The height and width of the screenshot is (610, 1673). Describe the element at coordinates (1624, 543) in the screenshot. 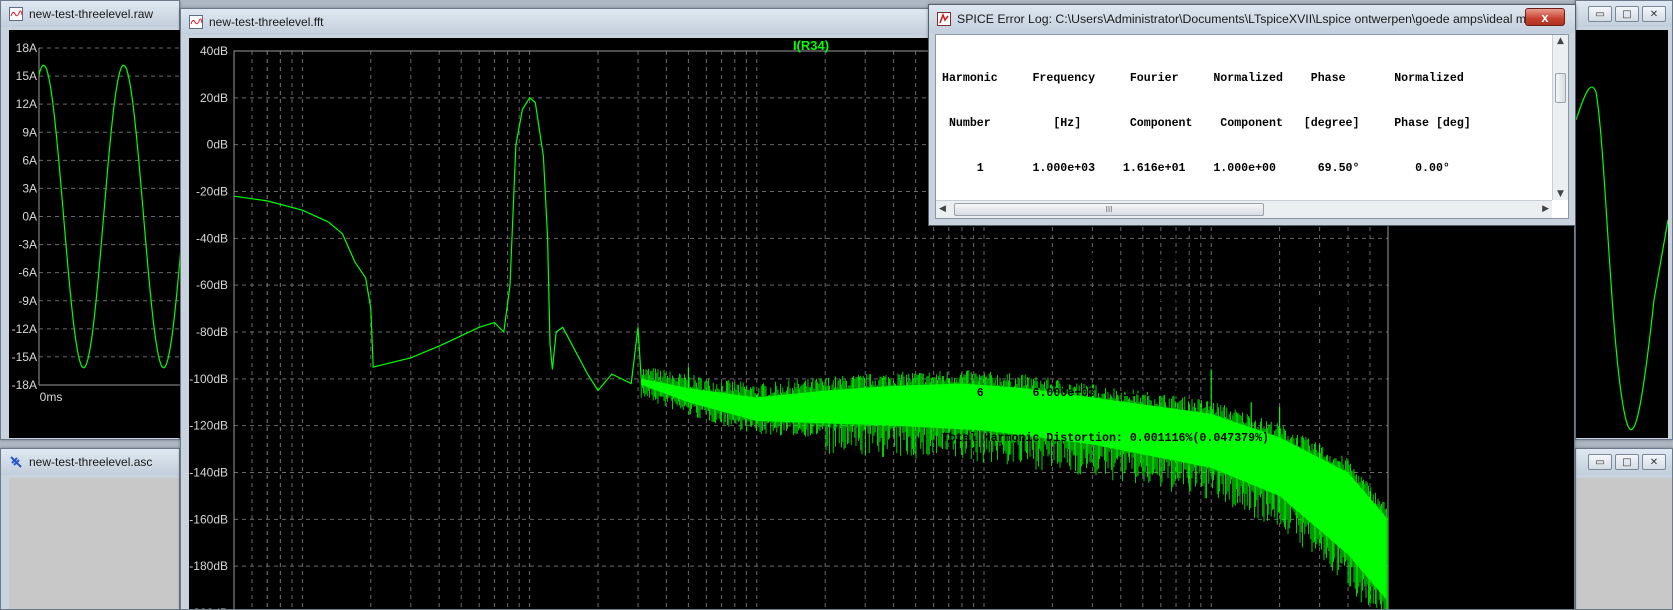

I see `right-lower-canvas` at that location.